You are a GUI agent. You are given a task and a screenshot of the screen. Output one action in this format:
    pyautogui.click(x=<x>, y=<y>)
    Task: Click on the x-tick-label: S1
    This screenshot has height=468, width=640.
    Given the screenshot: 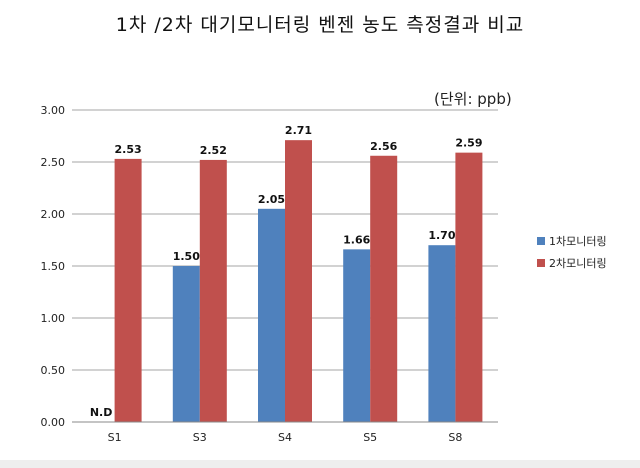 What is the action you would take?
    pyautogui.click(x=115, y=437)
    